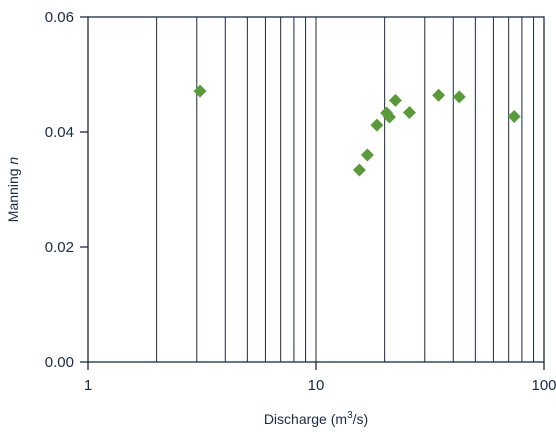  What do you see at coordinates (543, 385) in the screenshot?
I see `x-tick-label: 100` at bounding box center [543, 385].